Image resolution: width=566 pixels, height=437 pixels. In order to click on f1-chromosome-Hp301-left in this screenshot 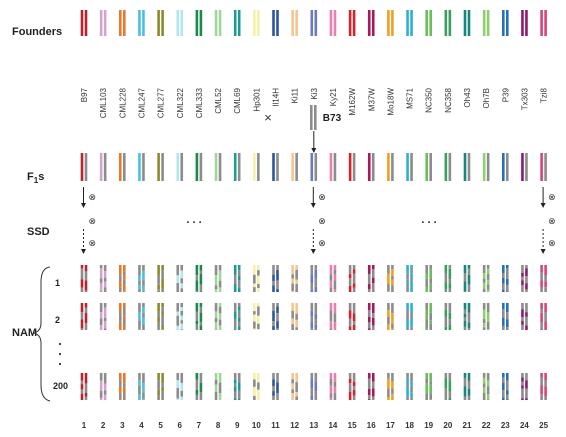, I will do `click(254, 167)`.